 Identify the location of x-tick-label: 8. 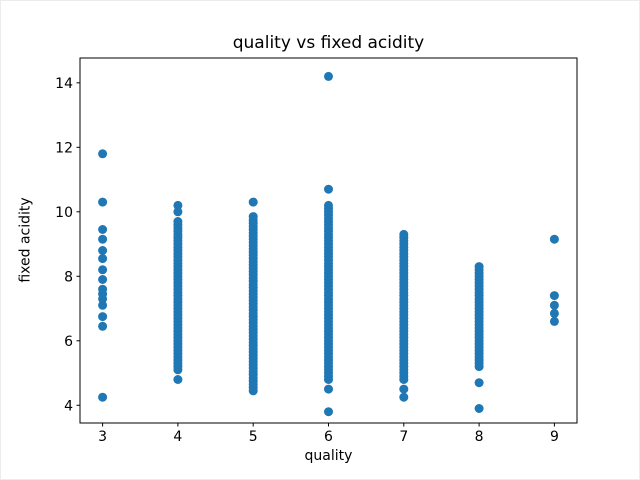
(479, 437).